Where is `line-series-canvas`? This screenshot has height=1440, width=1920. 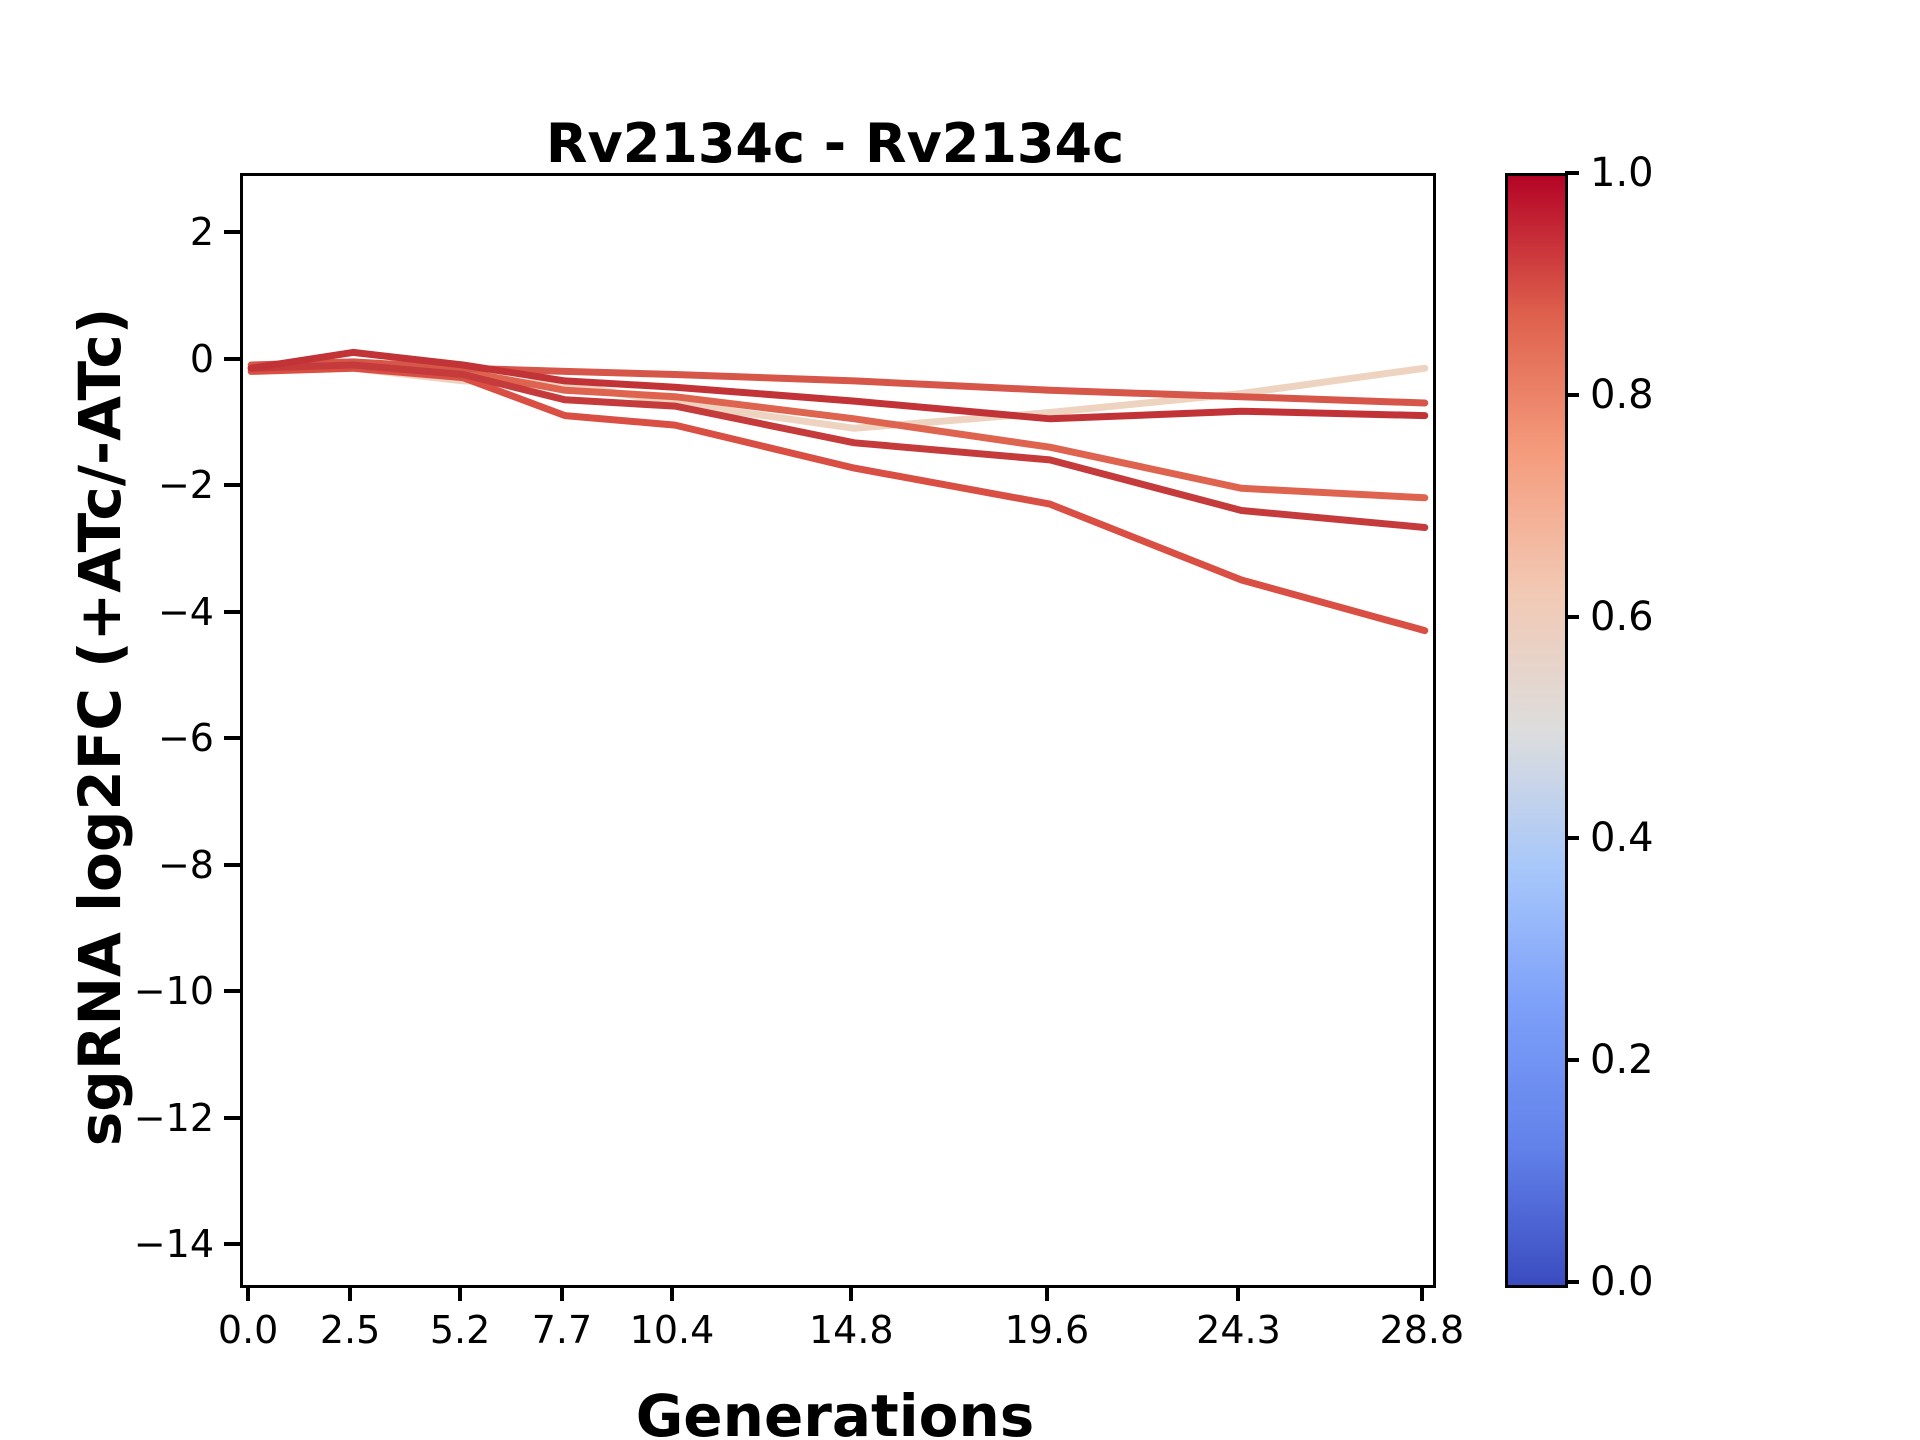 line-series-canvas is located at coordinates (838, 491).